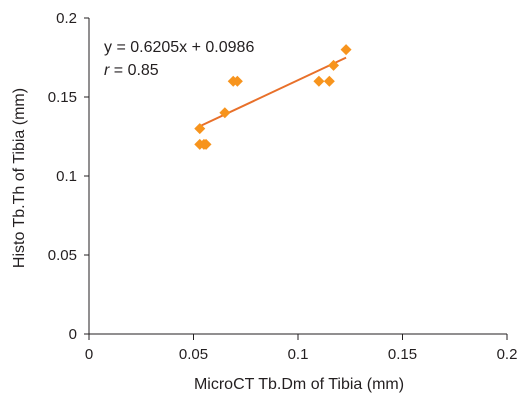 This screenshot has height=399, width=520. Describe the element at coordinates (62, 255) in the screenshot. I see `y-tick-label: 0.05` at that location.